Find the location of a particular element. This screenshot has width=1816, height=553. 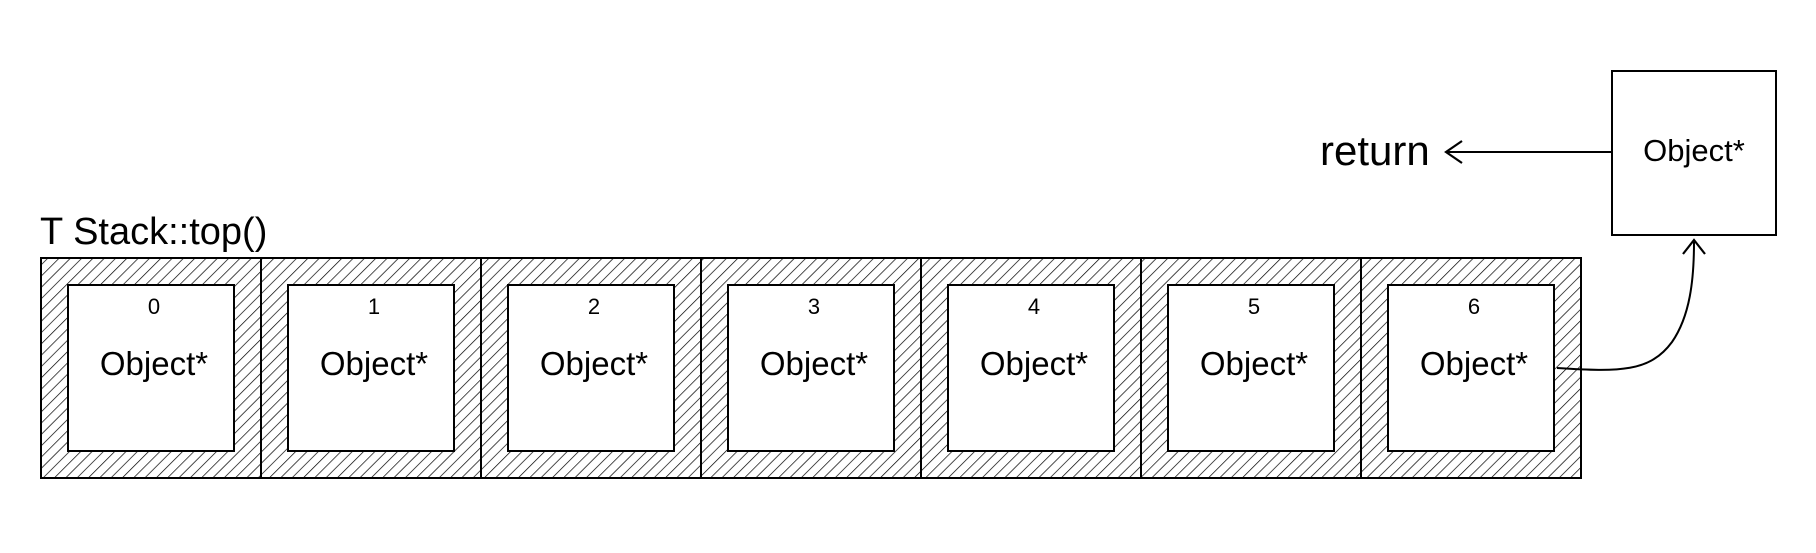

diagram-title: T Stack::top() is located at coordinates (153, 232).